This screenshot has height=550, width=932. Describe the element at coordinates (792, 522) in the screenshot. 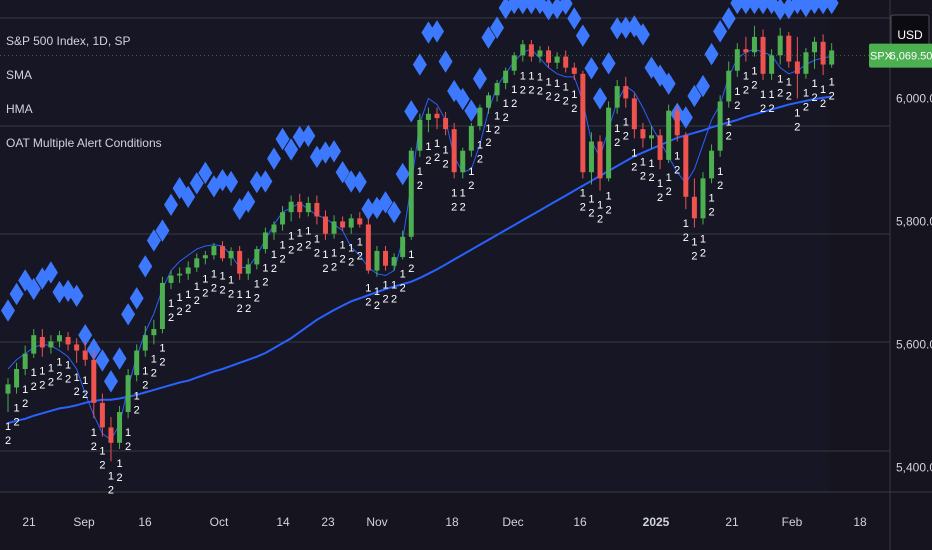

I see `x-tick-label: Feb` at that location.